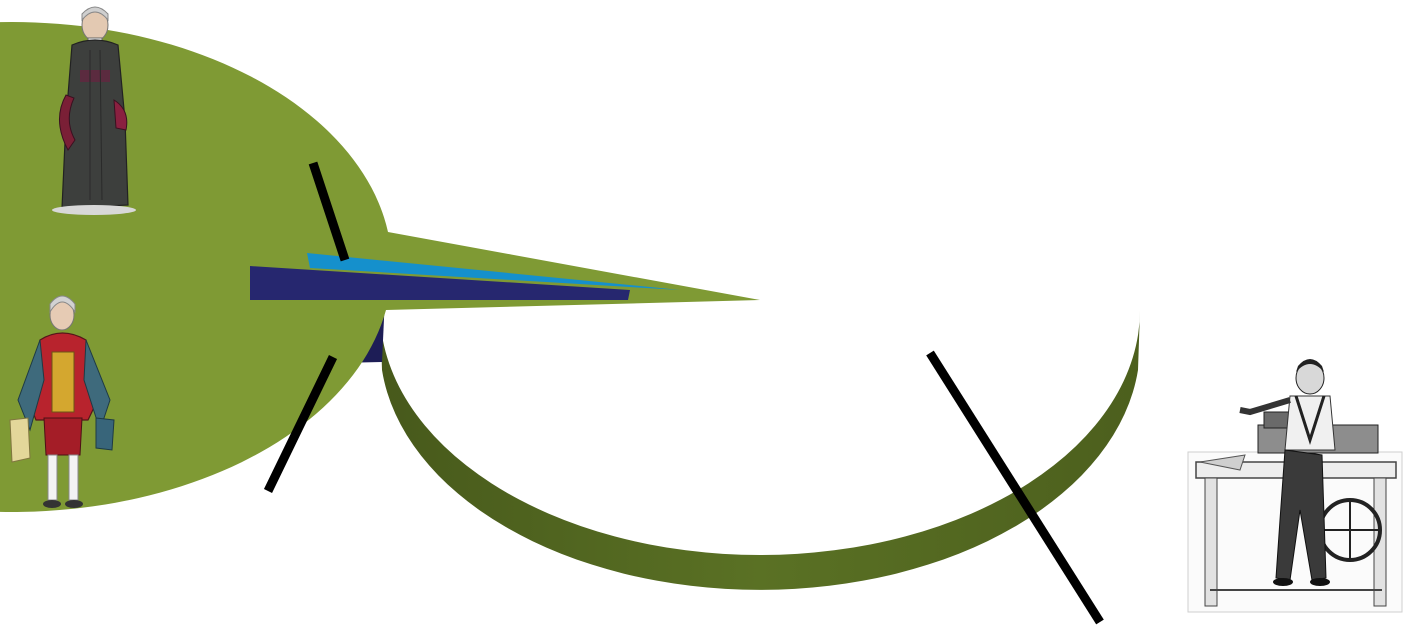 The image size is (1409, 626). What do you see at coordinates (440, 283) in the screenshot?
I see `pie-slice-navy` at bounding box center [440, 283].